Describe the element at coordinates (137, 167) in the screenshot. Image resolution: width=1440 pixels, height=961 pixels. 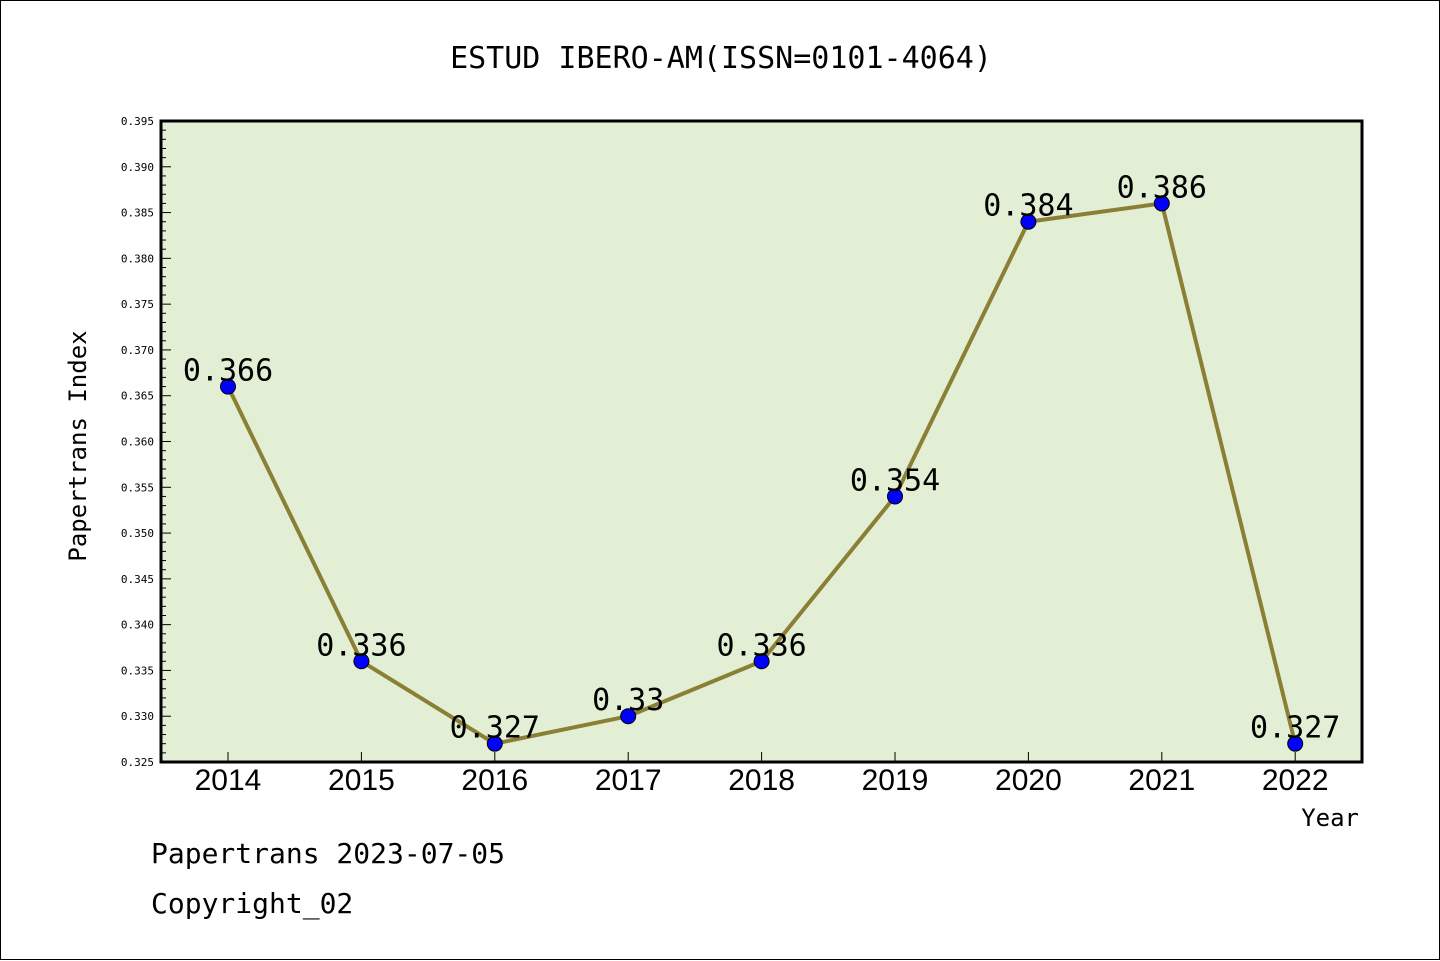
I see `y-tick-label: 0.390` at that location.